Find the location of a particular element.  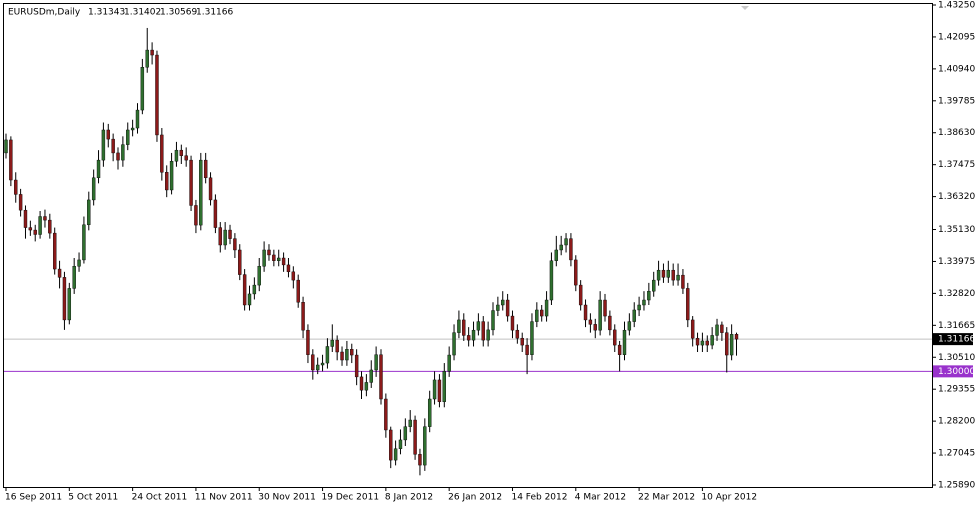

x-tick-label: 30 Nov 2011 is located at coordinates (287, 498).